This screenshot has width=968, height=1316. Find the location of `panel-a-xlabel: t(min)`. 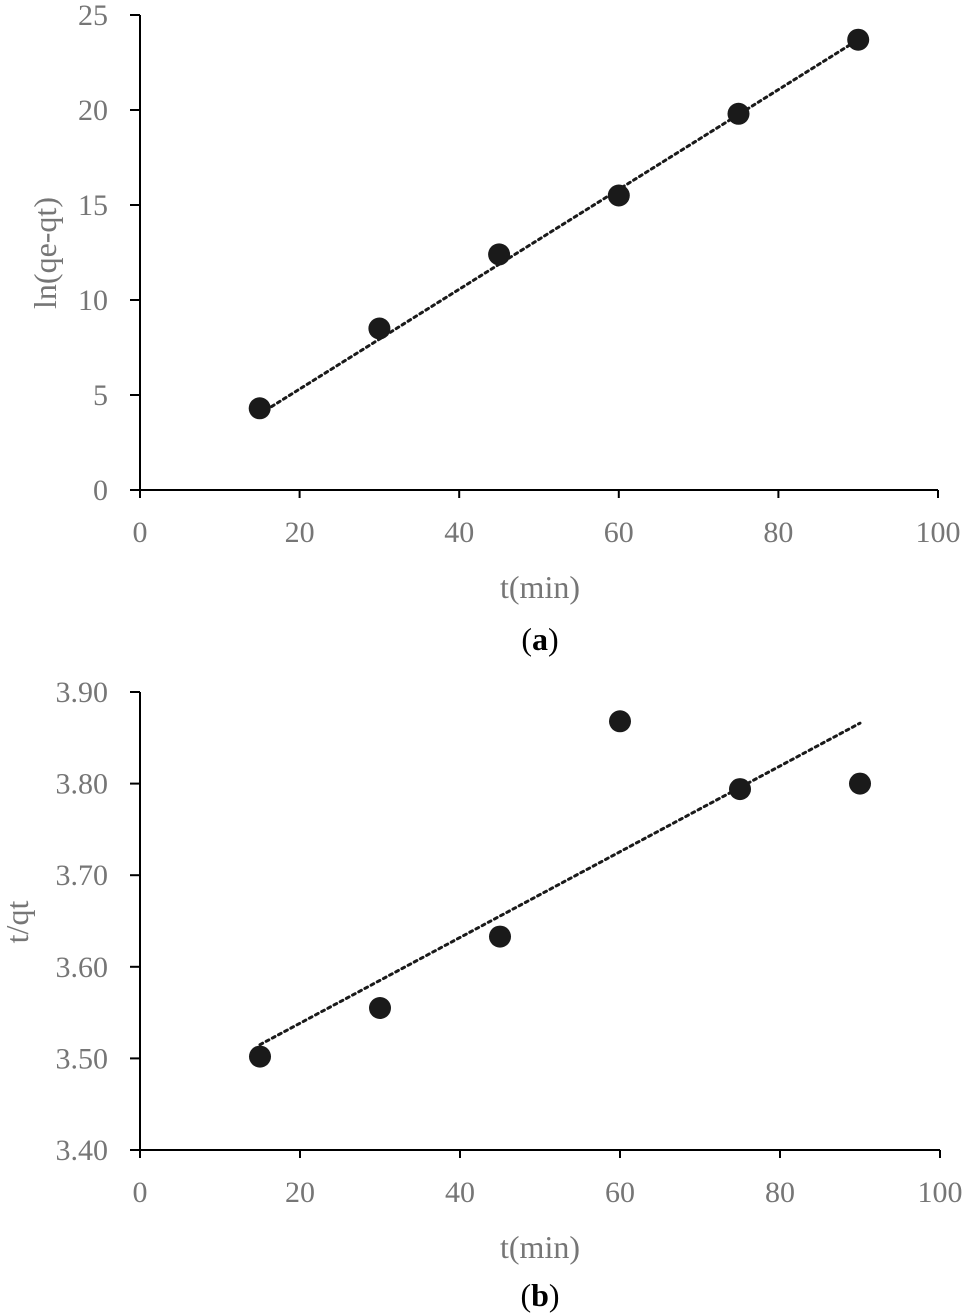

panel-a-xlabel: t(min) is located at coordinates (540, 587).